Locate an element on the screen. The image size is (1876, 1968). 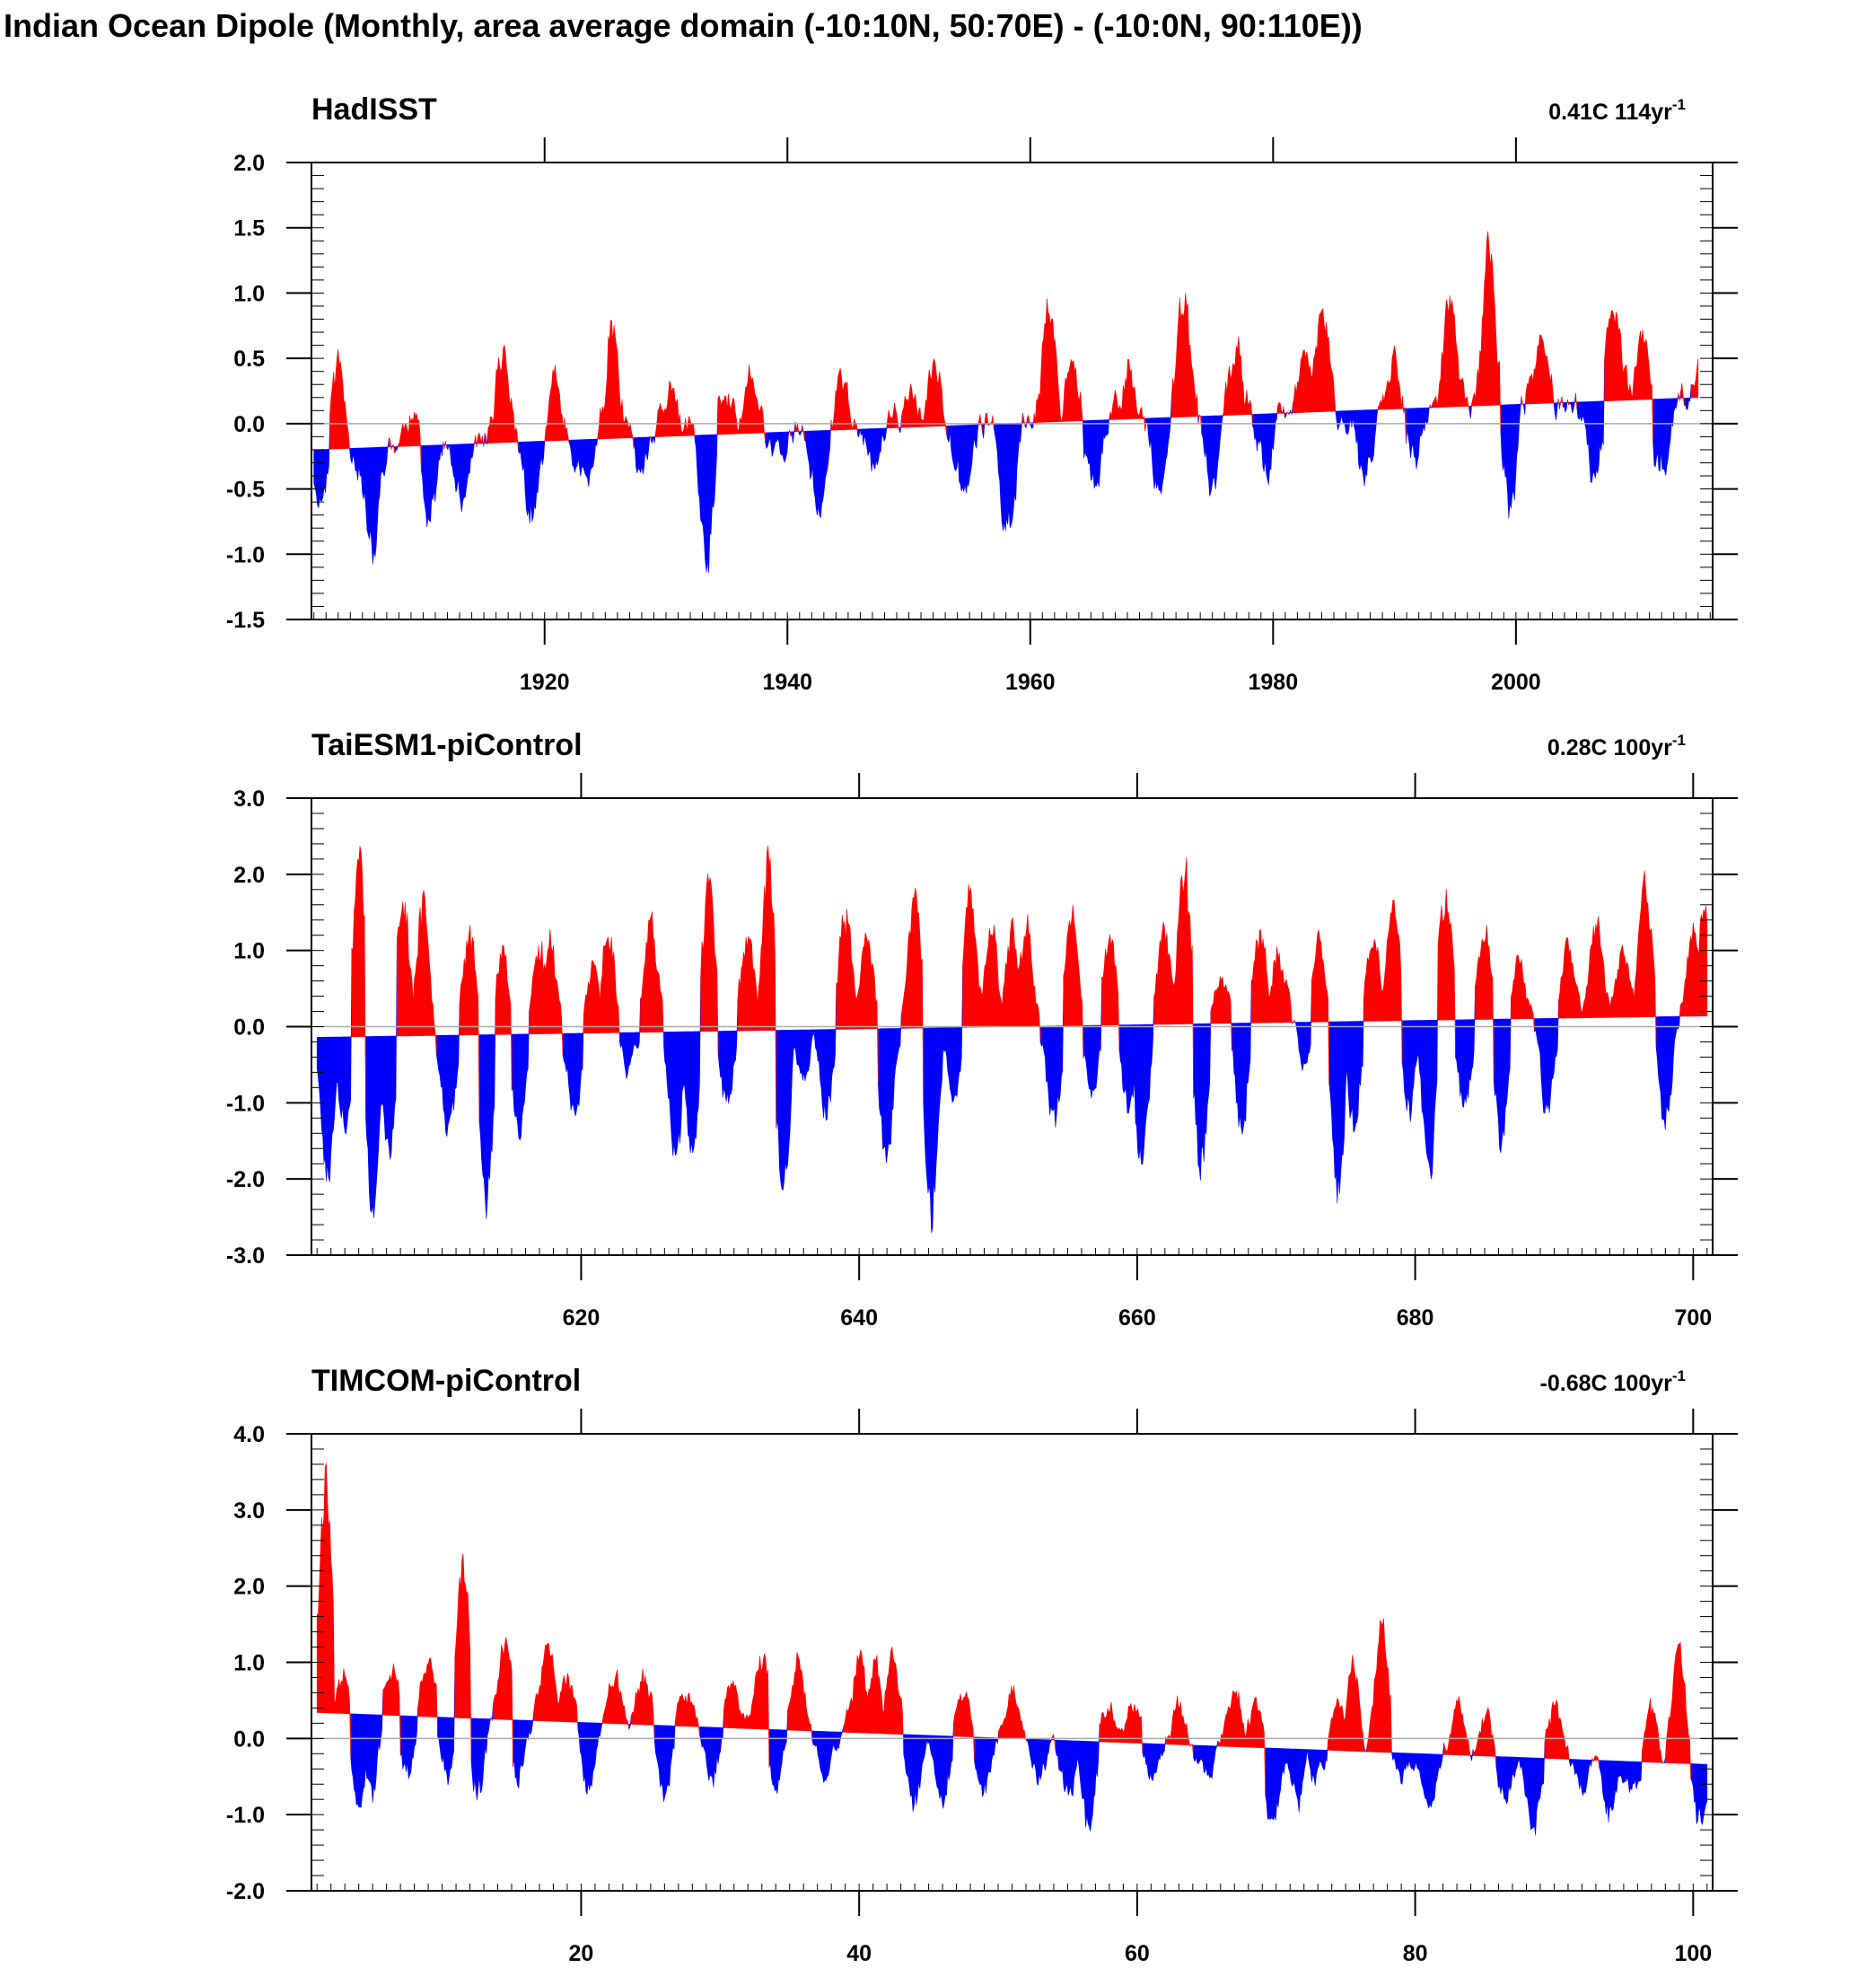
x-tick-label: 1980 is located at coordinates (1274, 682).